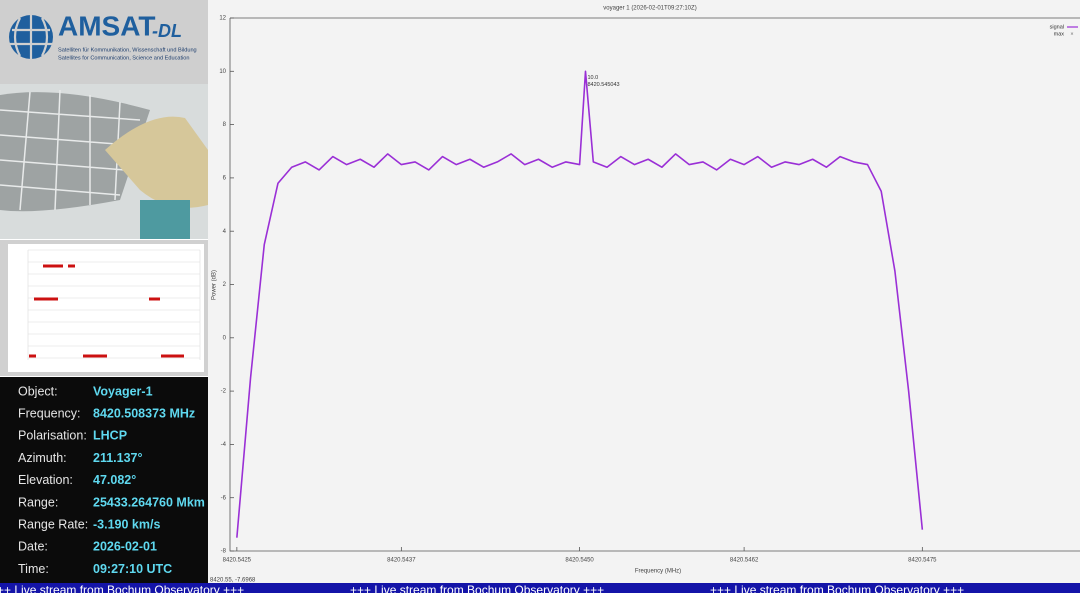 Image resolution: width=1080 pixels, height=598 pixels. Describe the element at coordinates (106, 25) in the screenshot. I see `logo-name: AMSAT` at that location.